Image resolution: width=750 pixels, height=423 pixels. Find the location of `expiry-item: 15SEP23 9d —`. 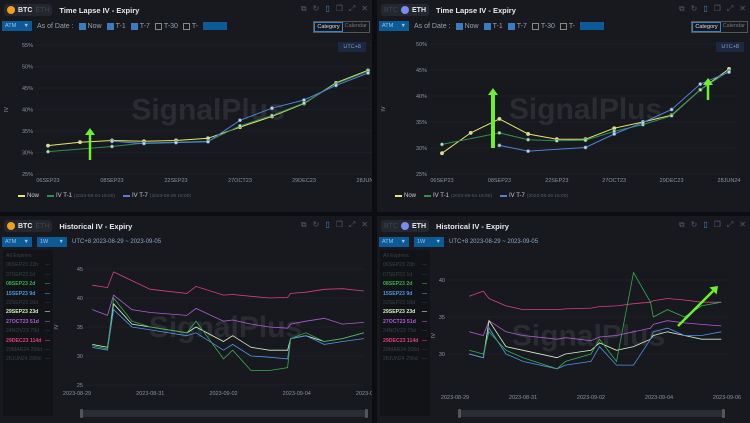

expiry-item: 15SEP23 9d — is located at coordinates (28, 295).